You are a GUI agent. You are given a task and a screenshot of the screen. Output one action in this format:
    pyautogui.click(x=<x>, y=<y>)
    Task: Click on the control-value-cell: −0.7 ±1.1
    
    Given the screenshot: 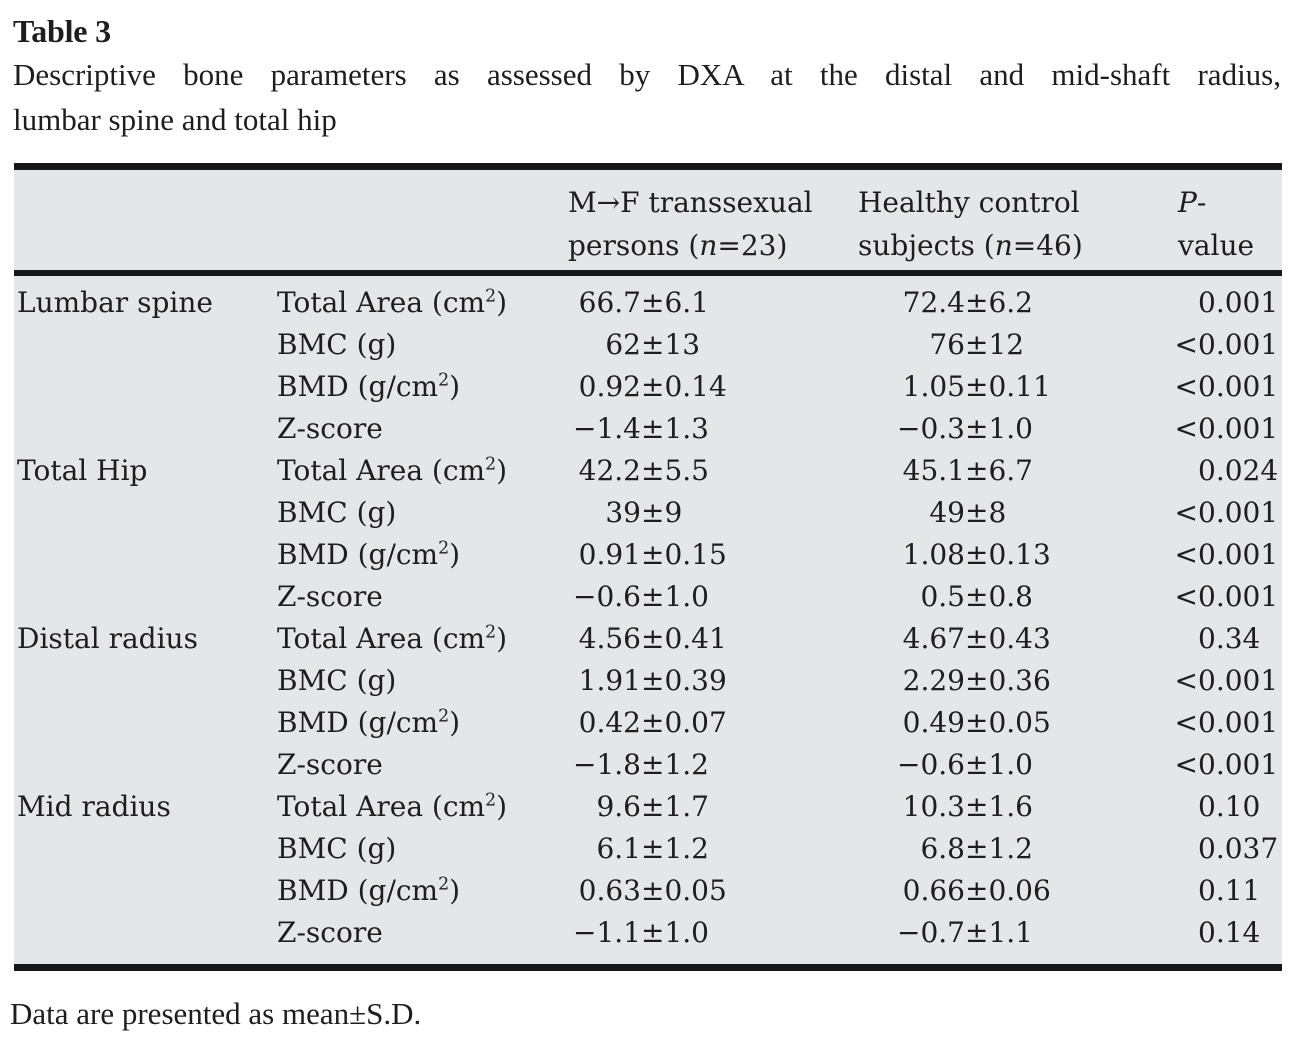 What is the action you would take?
    pyautogui.click(x=1014, y=933)
    